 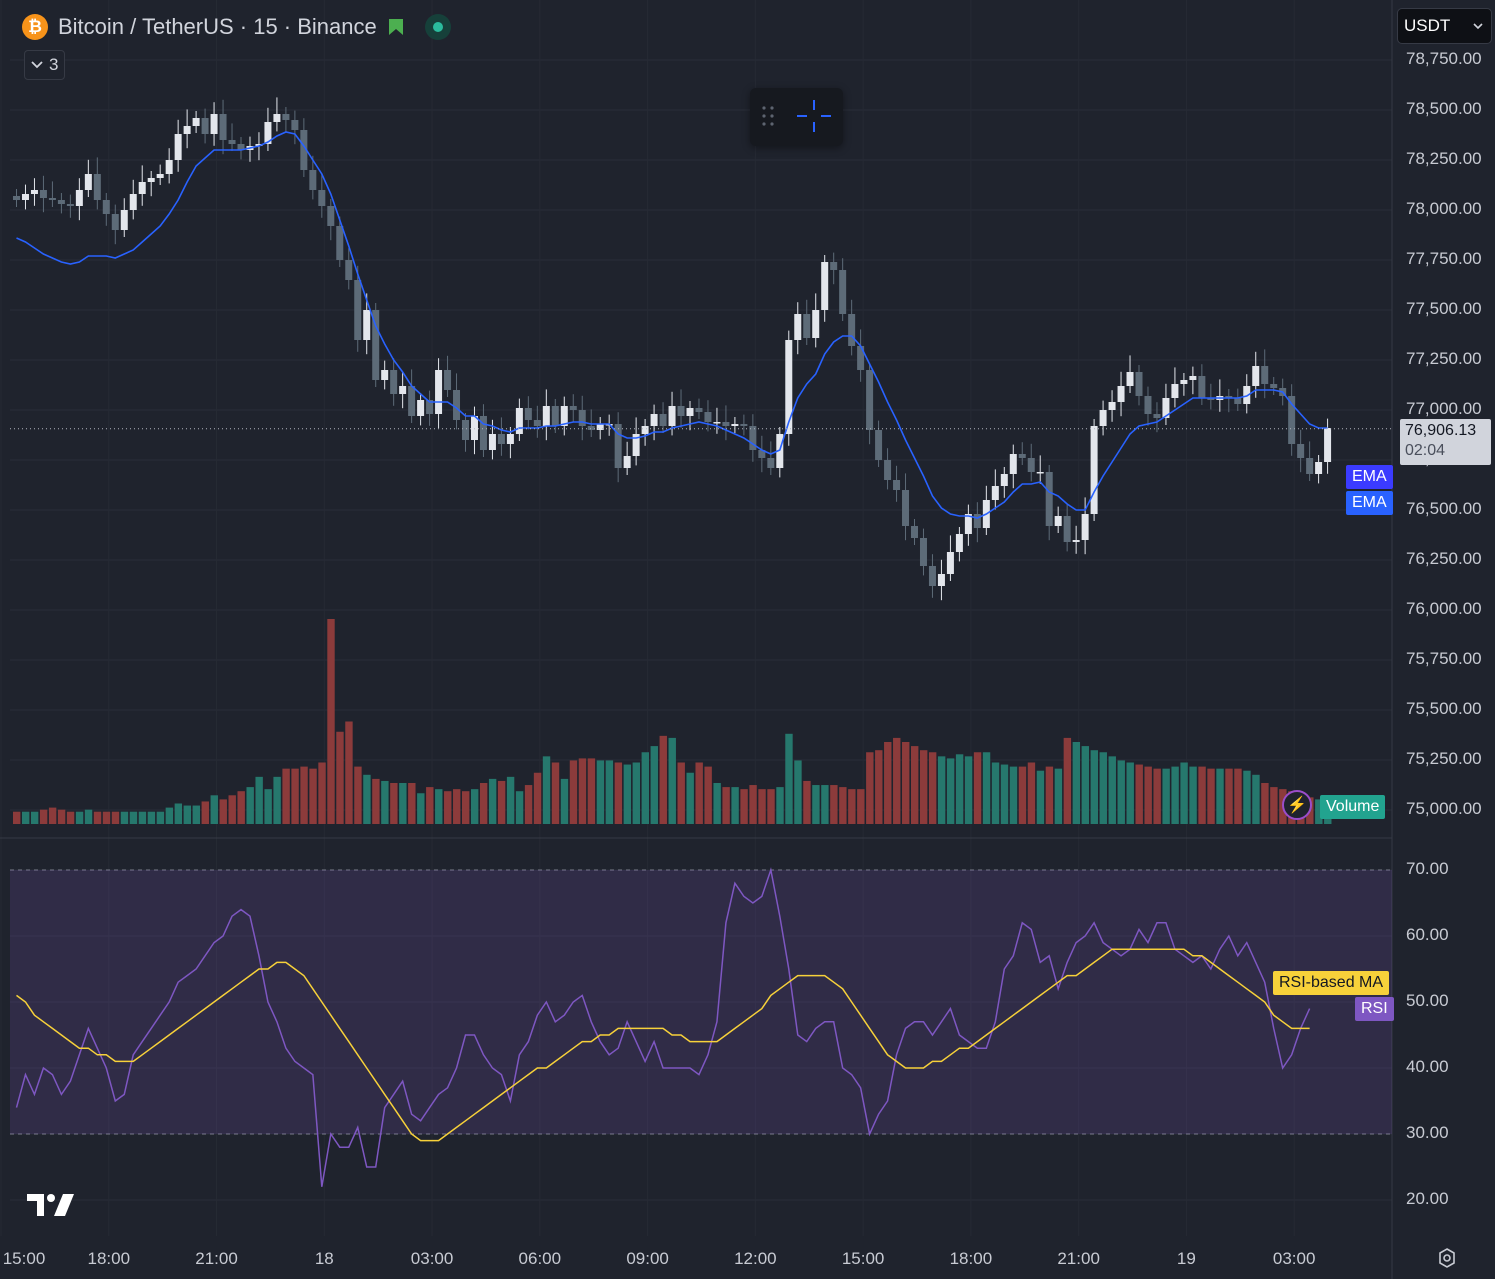 I want to click on currency-select: USDT, so click(x=1444, y=26).